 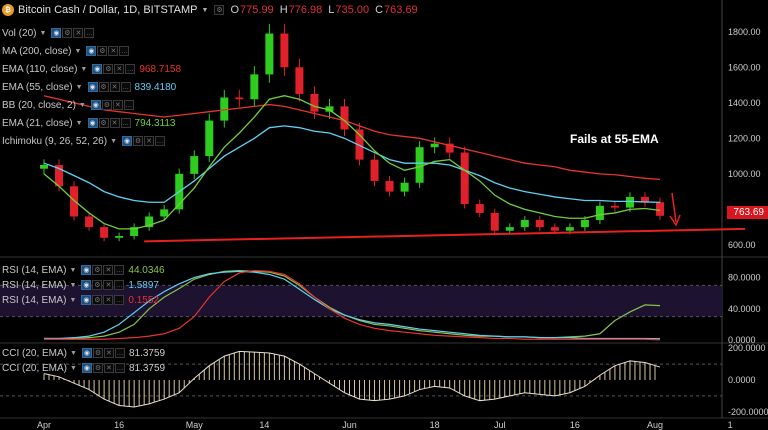 I want to click on cci-legend-1: CCI (20, EMA) ▼ ◉ ⚙ ✕… 81.3759, so click(x=83, y=368).